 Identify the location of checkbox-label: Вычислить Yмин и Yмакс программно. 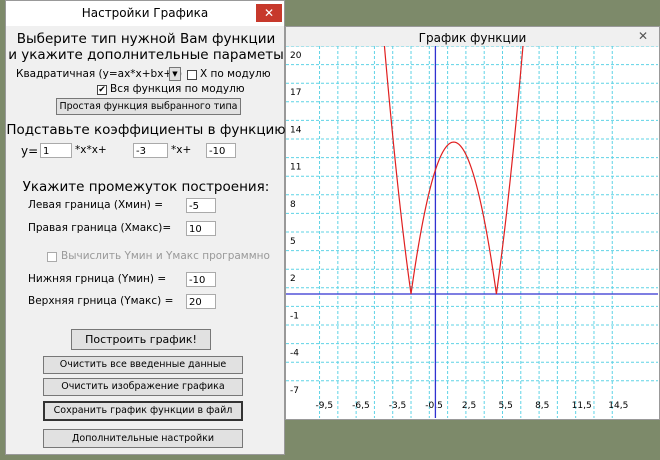
(165, 256).